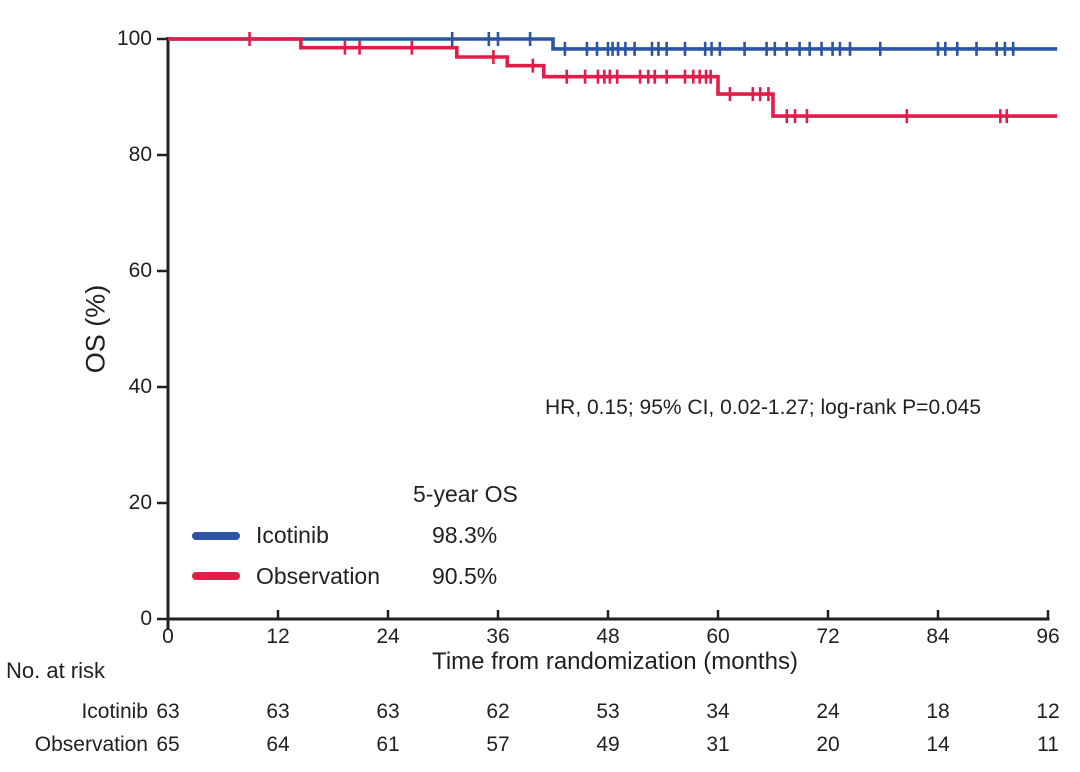 Image resolution: width=1080 pixels, height=772 pixels. What do you see at coordinates (938, 744) in the screenshot?
I see `at-risk-count: 14` at bounding box center [938, 744].